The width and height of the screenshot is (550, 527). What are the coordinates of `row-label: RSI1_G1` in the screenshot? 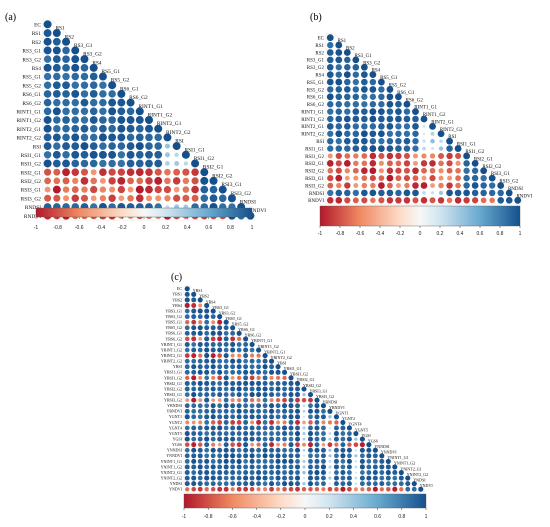 It's located at (314, 149).